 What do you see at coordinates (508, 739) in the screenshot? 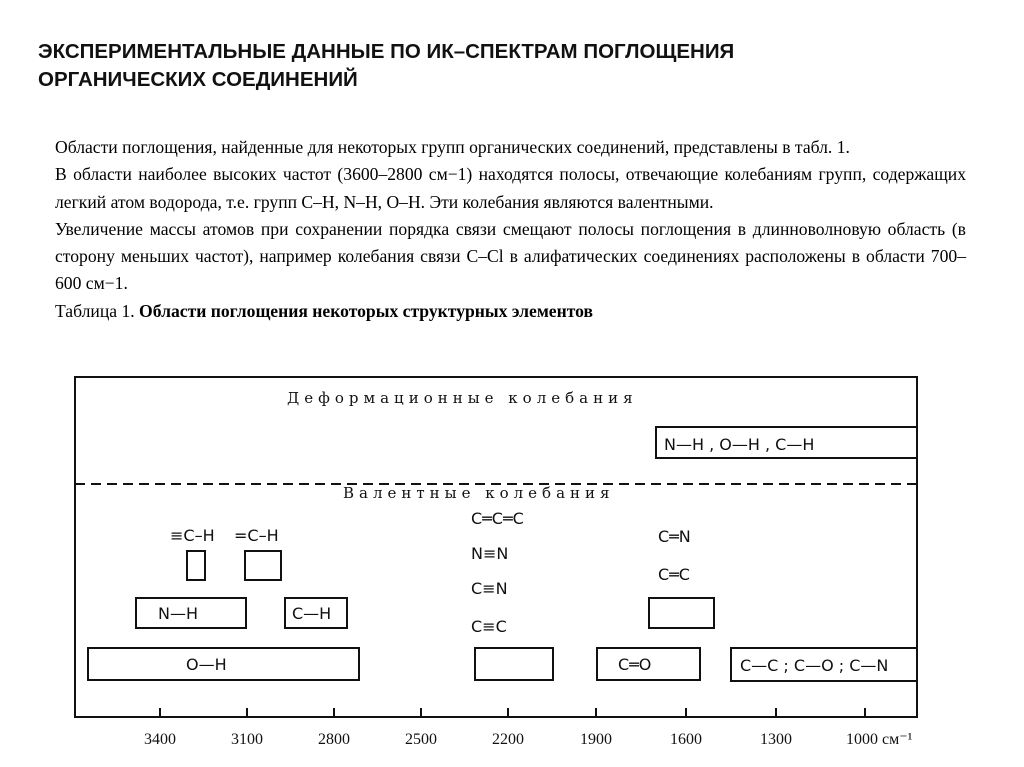
I see `tick-label: 2200` at bounding box center [508, 739].